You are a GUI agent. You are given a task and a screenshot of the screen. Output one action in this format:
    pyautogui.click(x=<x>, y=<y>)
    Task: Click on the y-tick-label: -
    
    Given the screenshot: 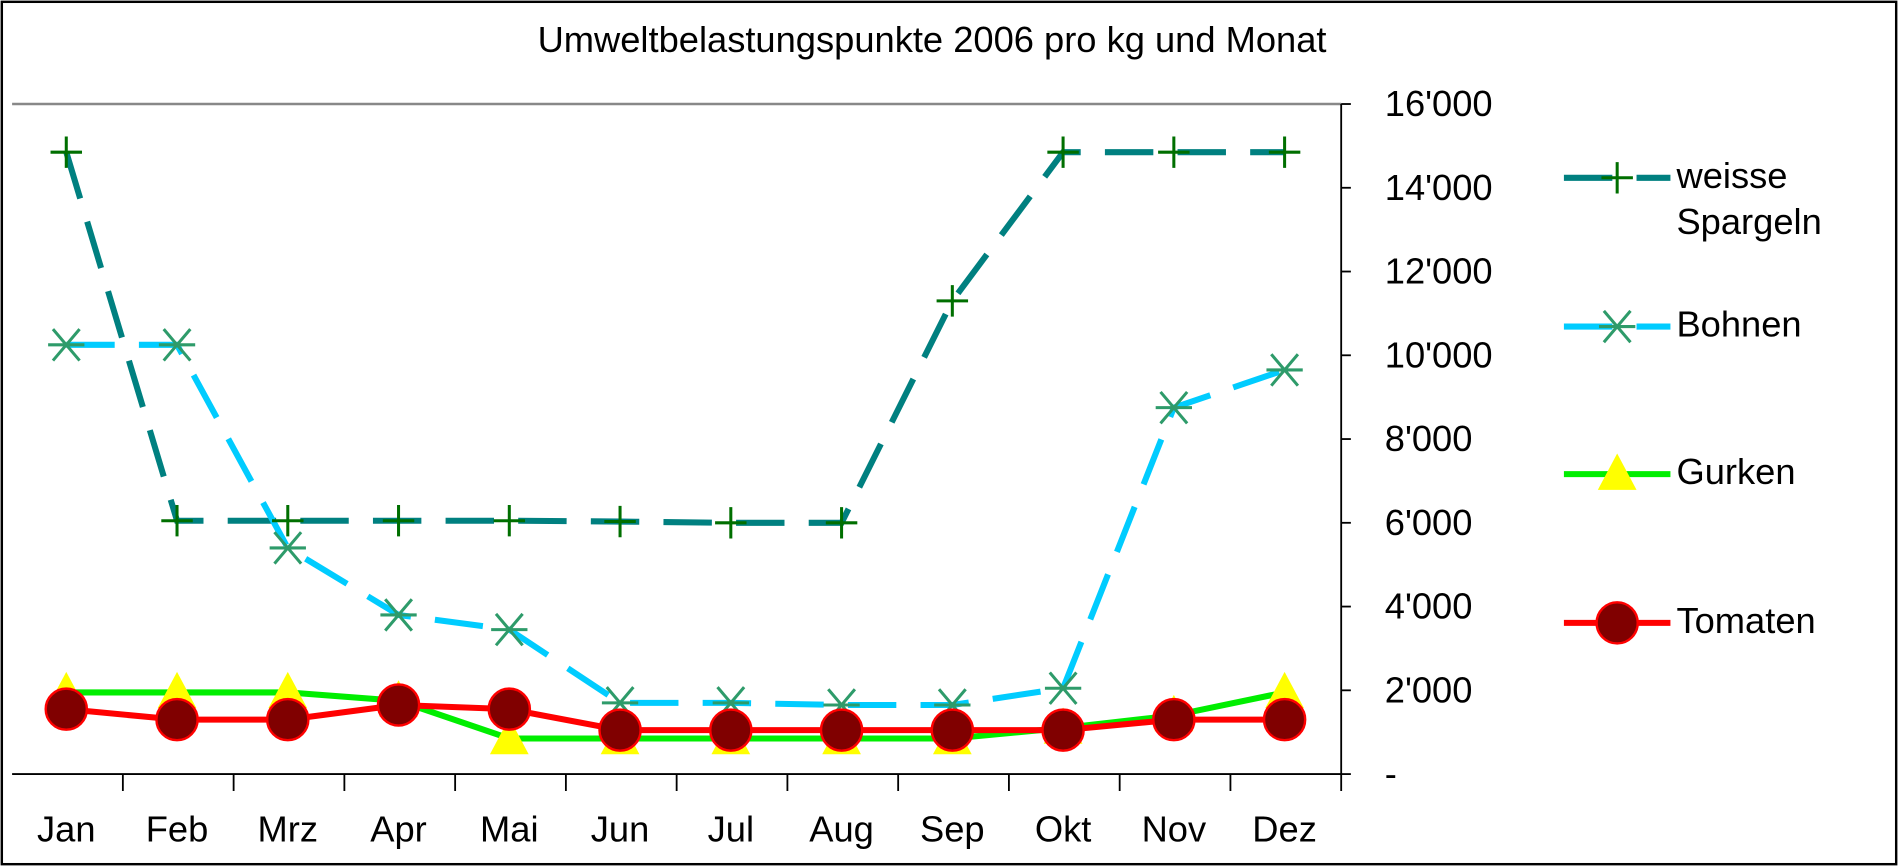 What is the action you would take?
    pyautogui.click(x=1391, y=773)
    